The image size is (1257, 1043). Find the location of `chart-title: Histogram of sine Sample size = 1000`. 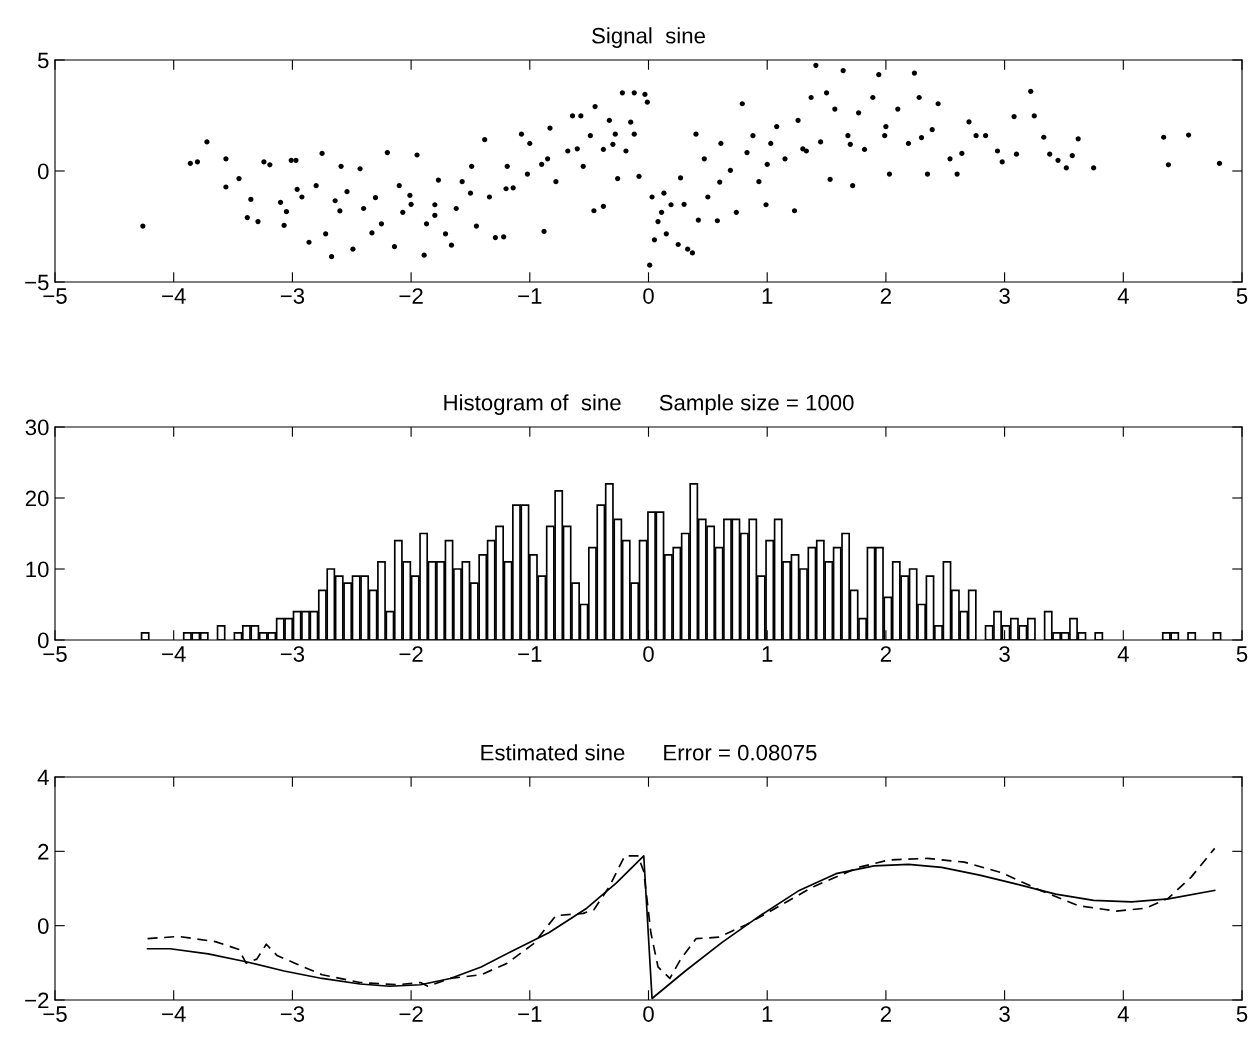

chart-title: Histogram of sine Sample size = 1000 is located at coordinates (649, 404).